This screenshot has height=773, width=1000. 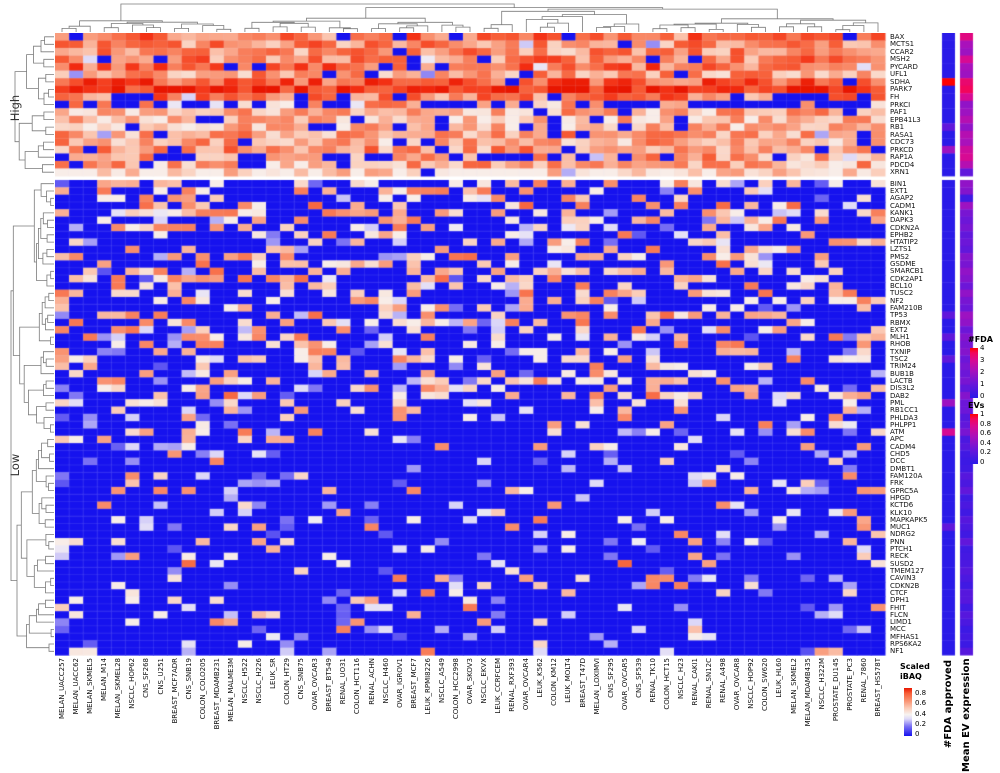 What do you see at coordinates (915, 666) in the screenshot?
I see `legend-ibaq-title-line1: Scaled` at bounding box center [915, 666].